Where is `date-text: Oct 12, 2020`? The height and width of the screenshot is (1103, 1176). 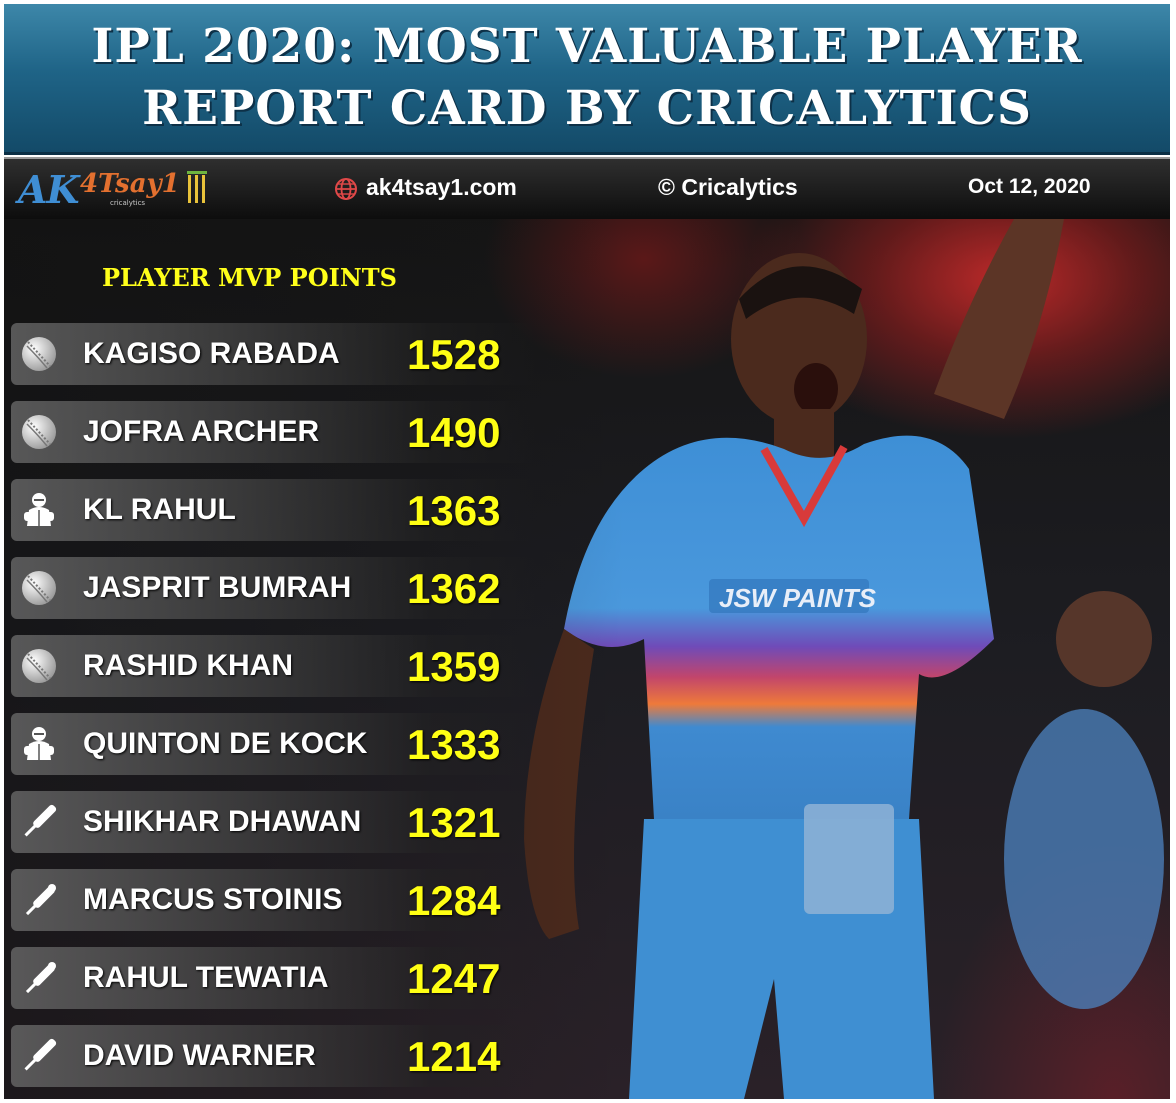
date-text: Oct 12, 2020 is located at coordinates (1029, 186).